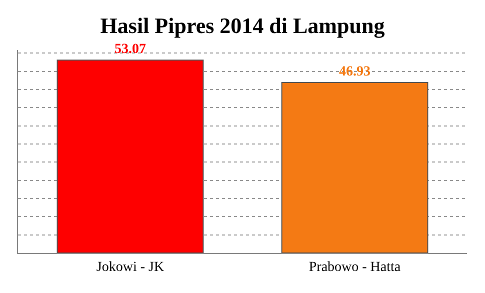  I want to click on x-tick-label: Prabowo - Hatta, so click(355, 267).